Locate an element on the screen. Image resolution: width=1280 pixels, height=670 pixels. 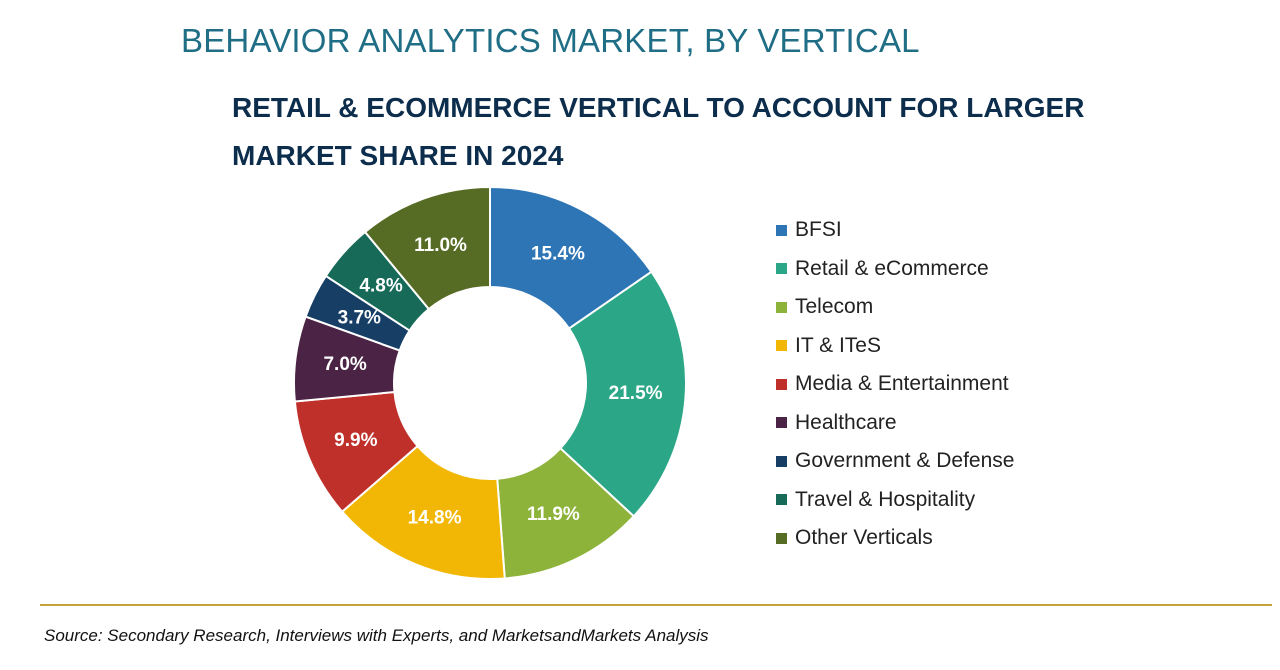
slice-label: 4.8% is located at coordinates (380, 285).